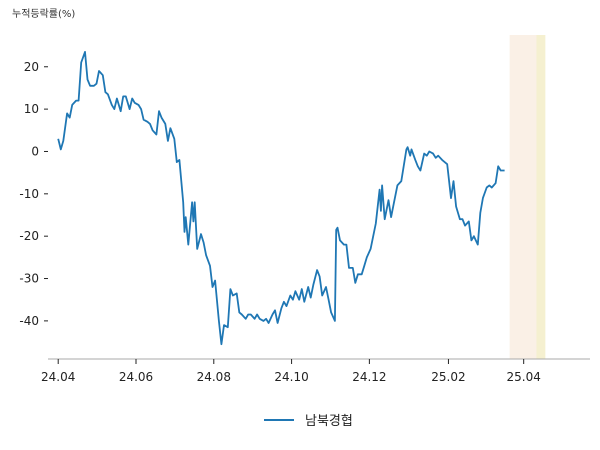  I want to click on legend: 남북경협, so click(308, 421).